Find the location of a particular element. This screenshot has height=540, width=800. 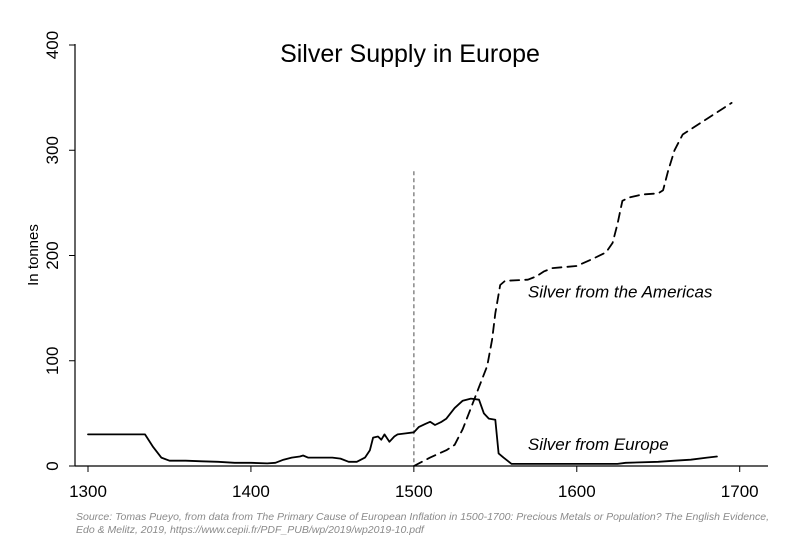

y-axis-title: In tonnes is located at coordinates (33, 255).